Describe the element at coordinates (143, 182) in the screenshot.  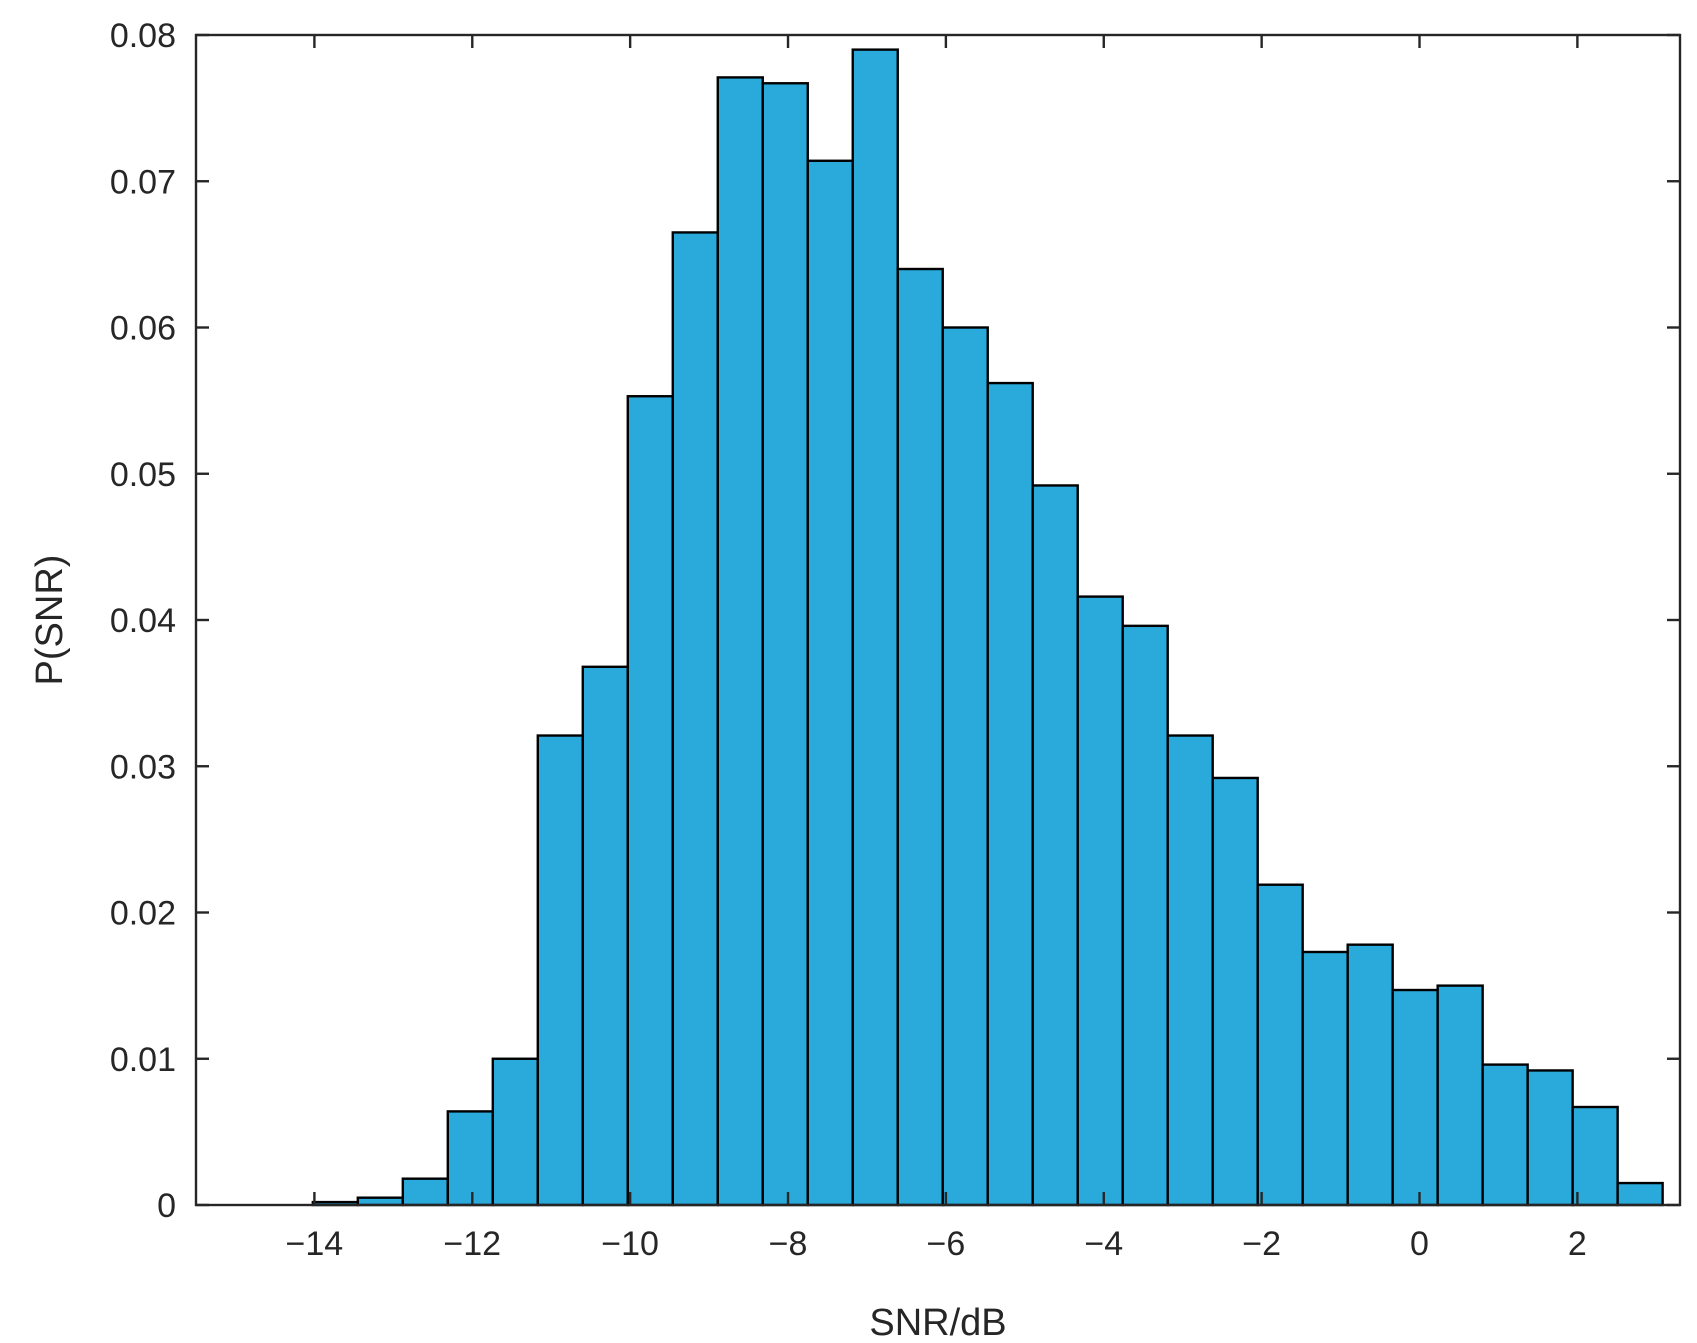
I see `y-tick-label: 0.07` at that location.